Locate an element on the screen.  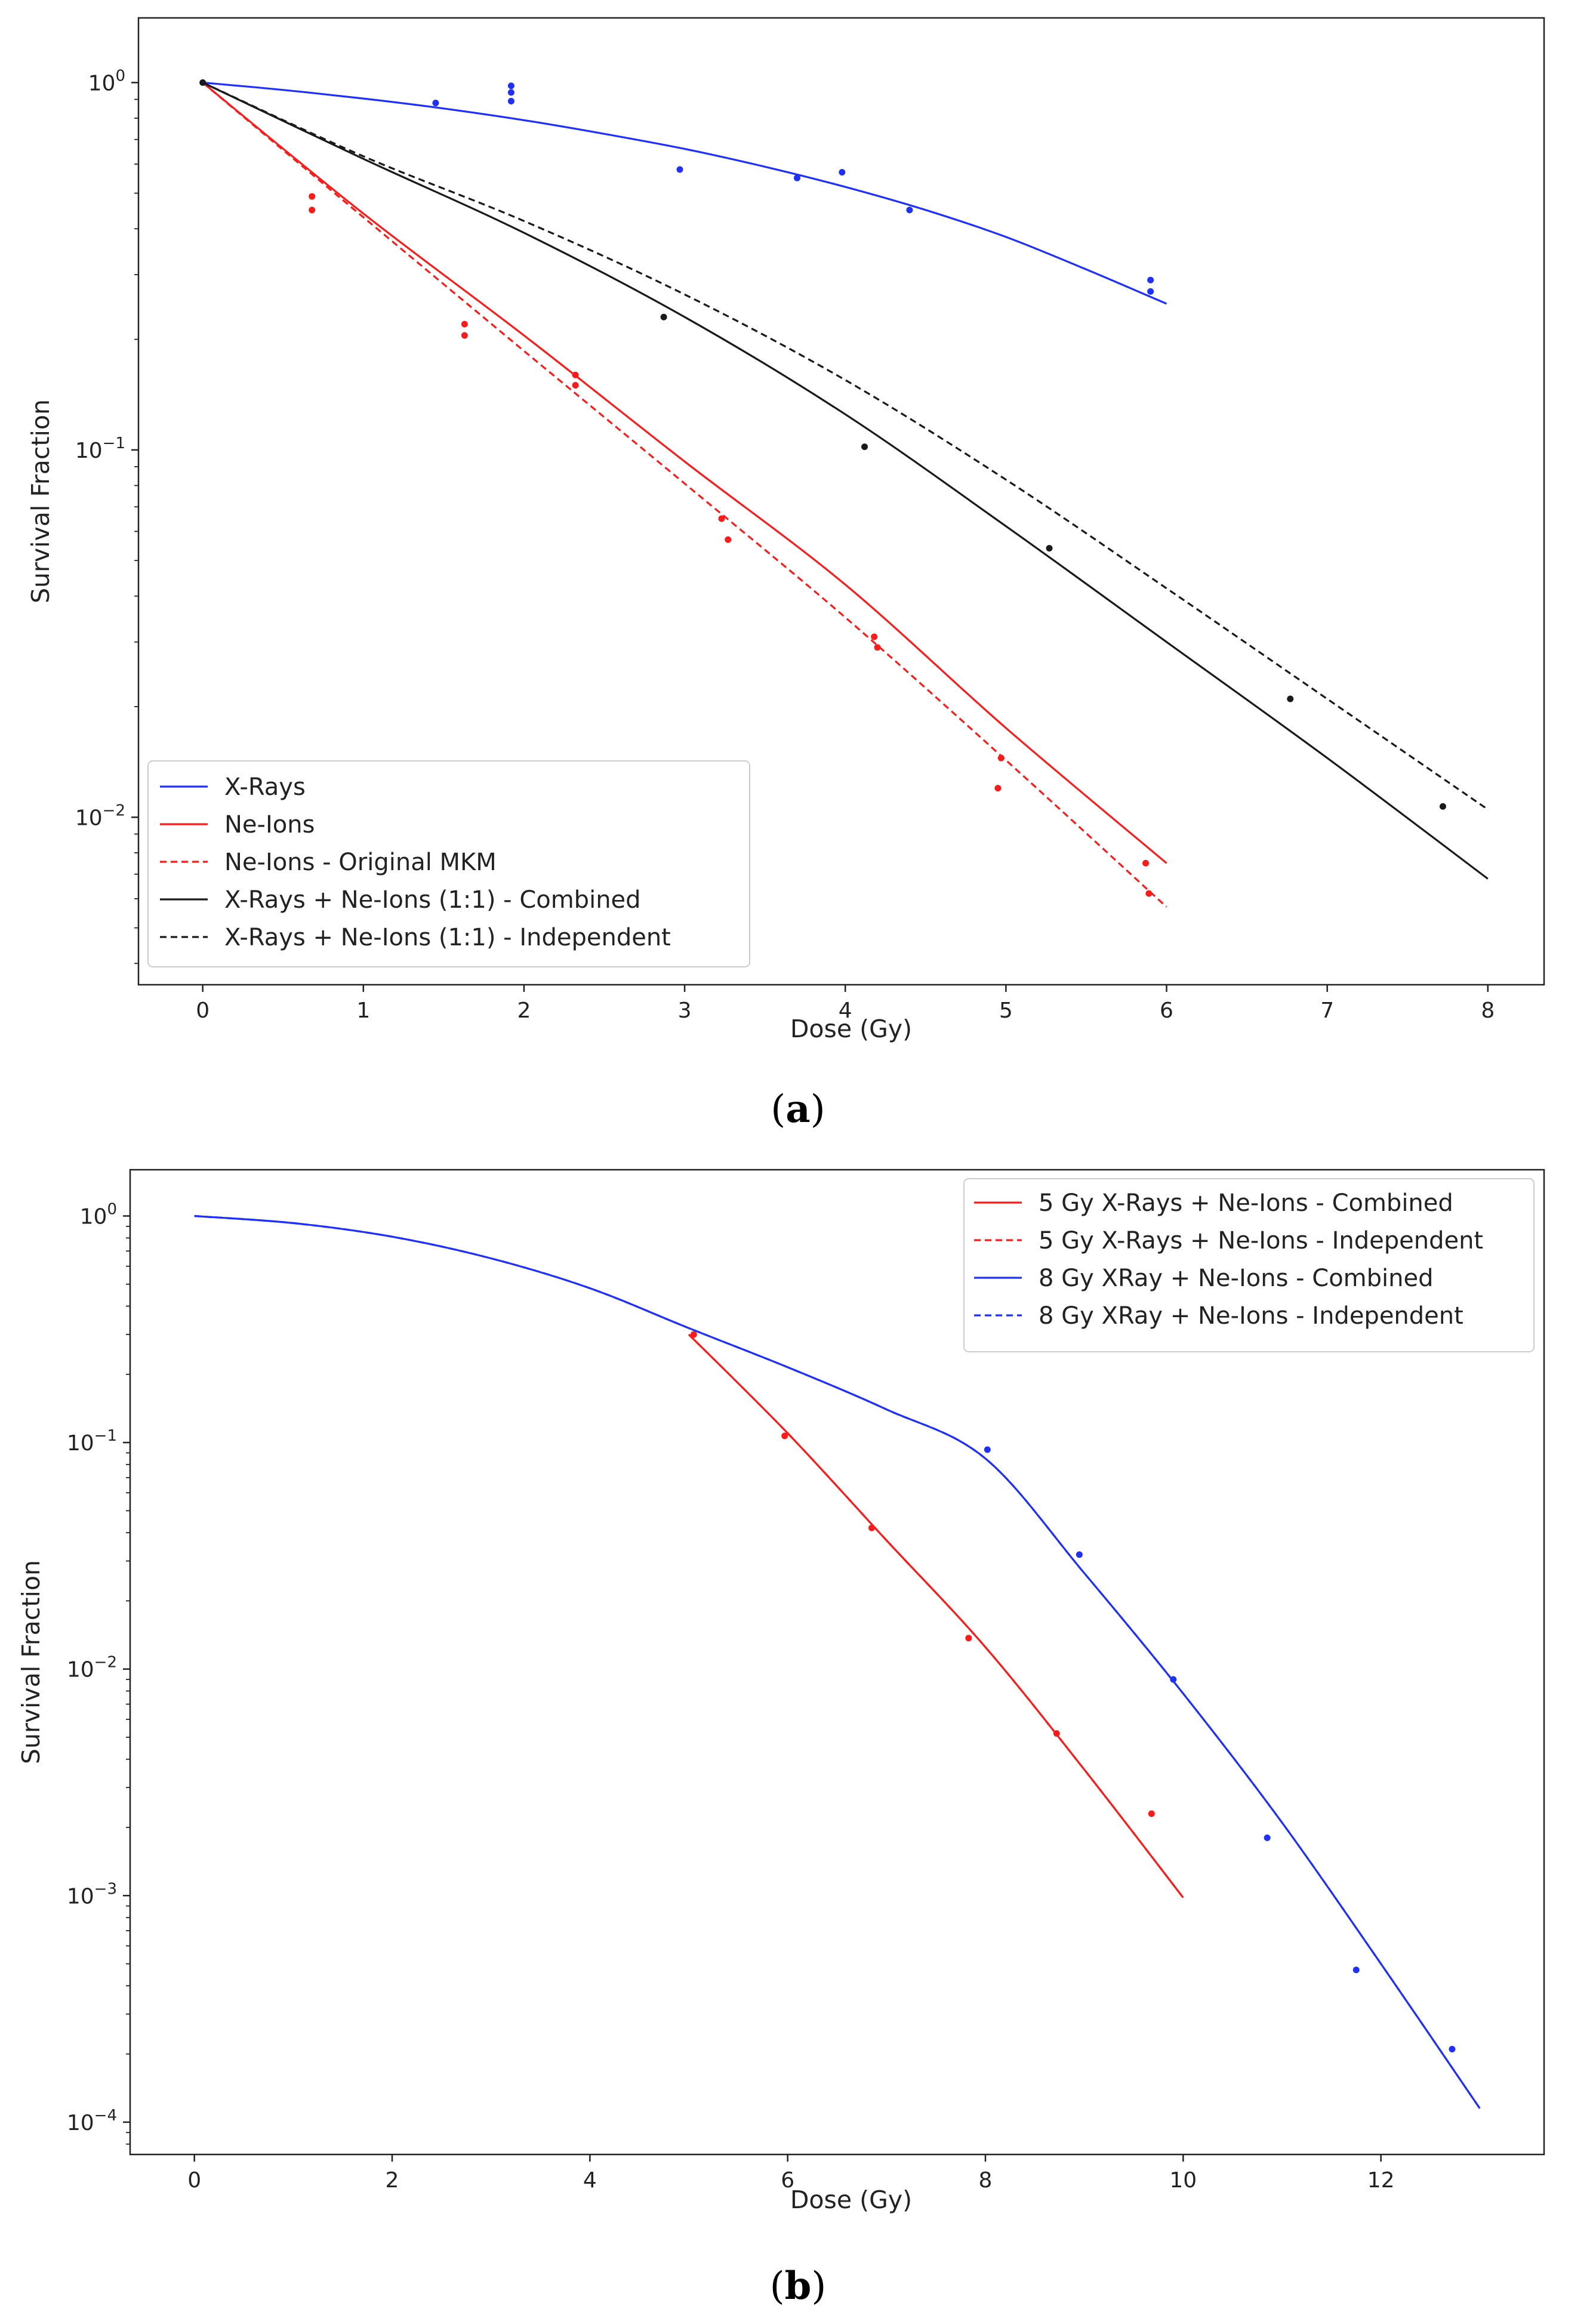
panel-b-legend-label: 5 Gy X-Rays + Ne-Ions - Independent is located at coordinates (1261, 1240).